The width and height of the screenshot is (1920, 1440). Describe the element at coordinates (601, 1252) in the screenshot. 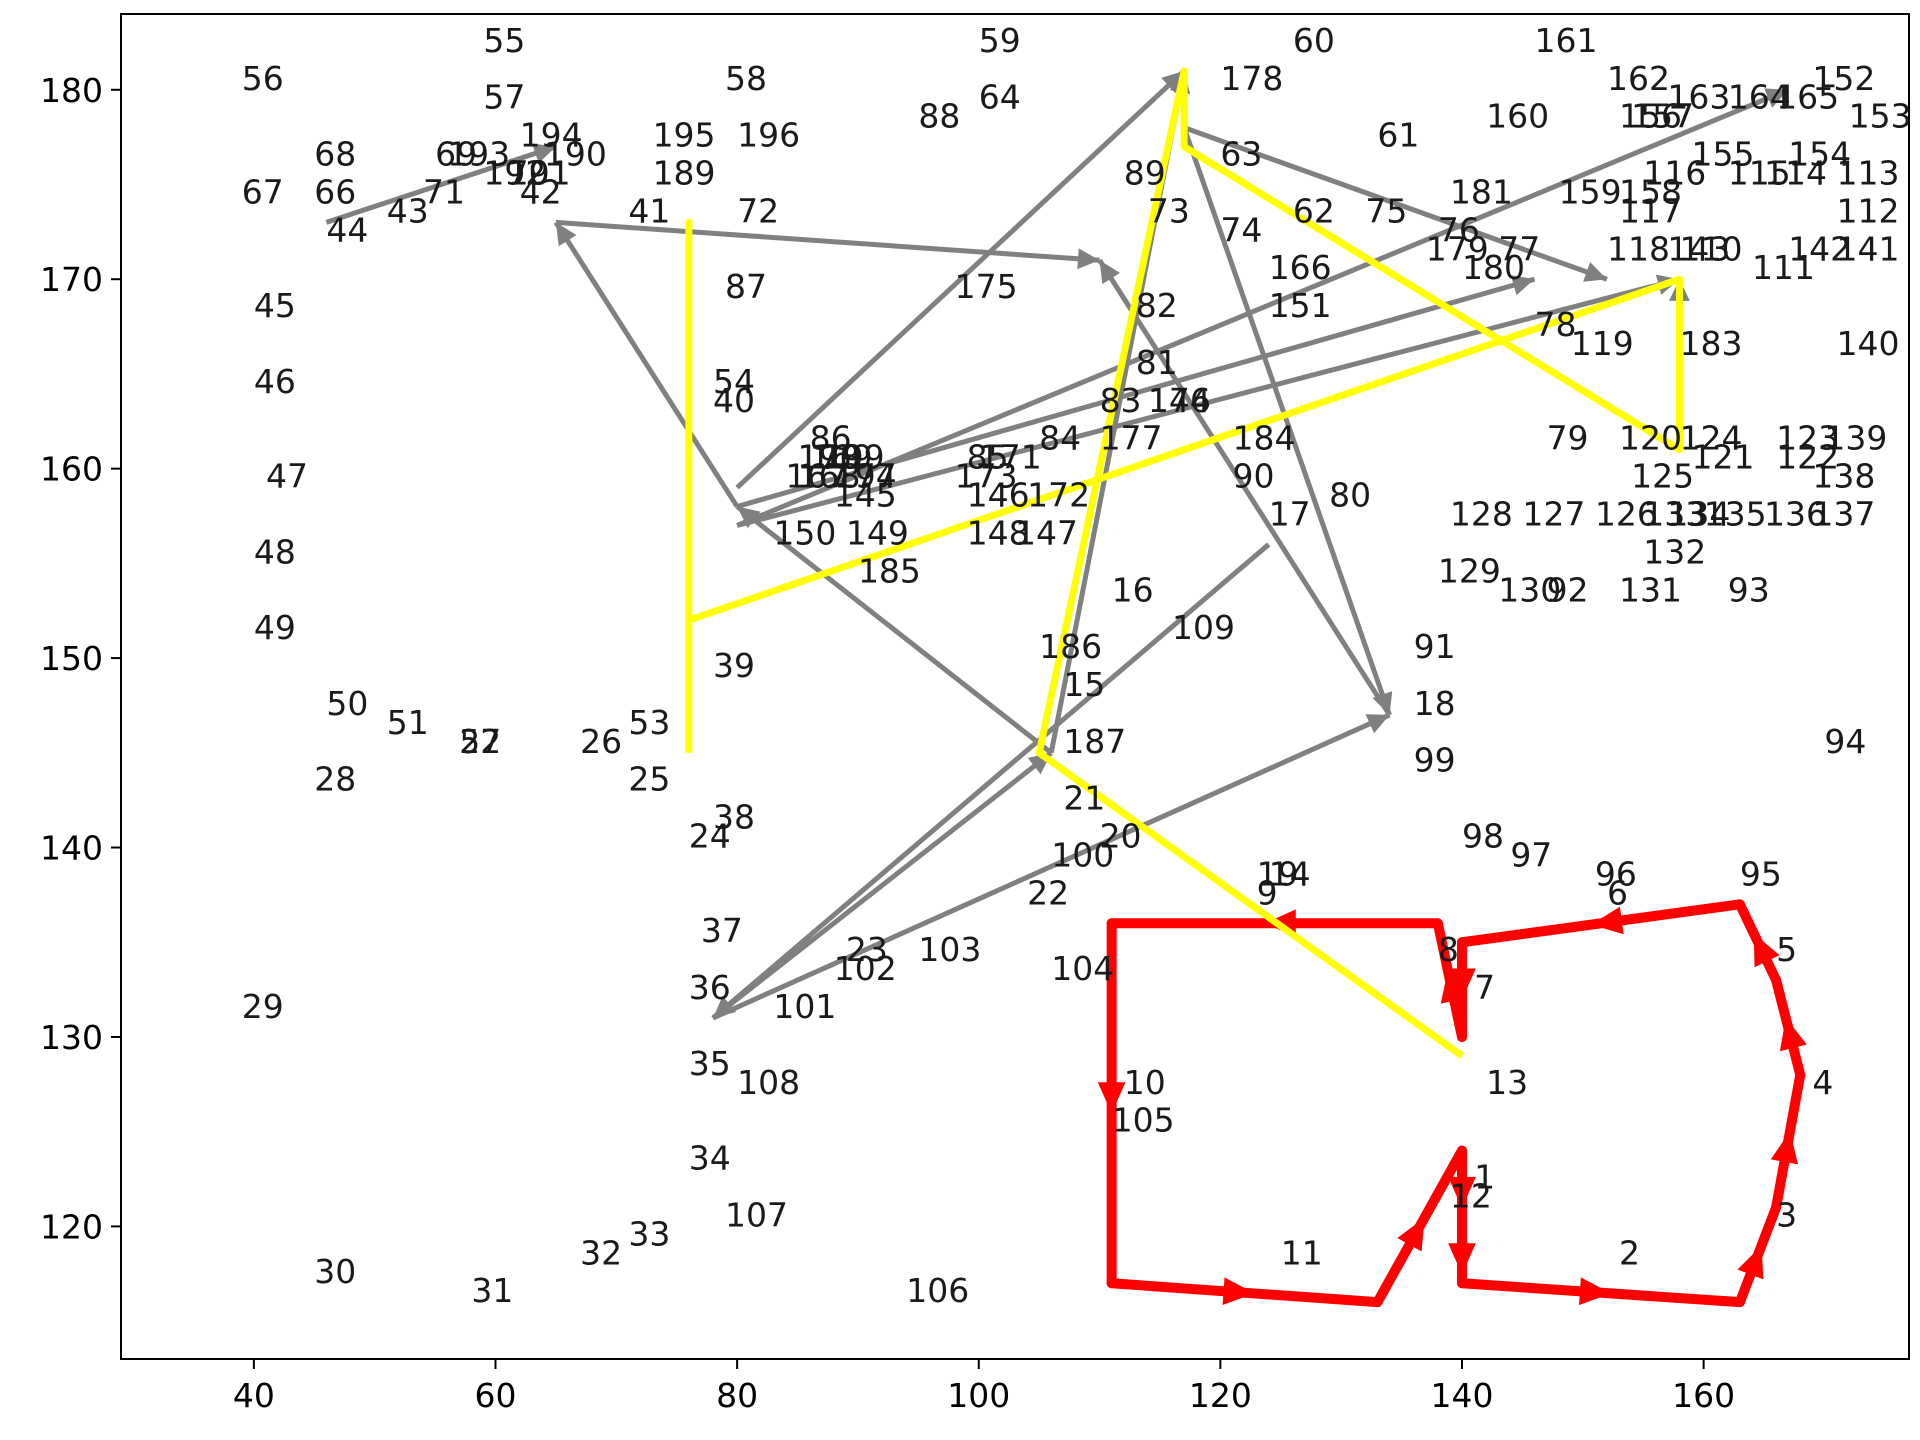

I see `point-label: 32` at that location.